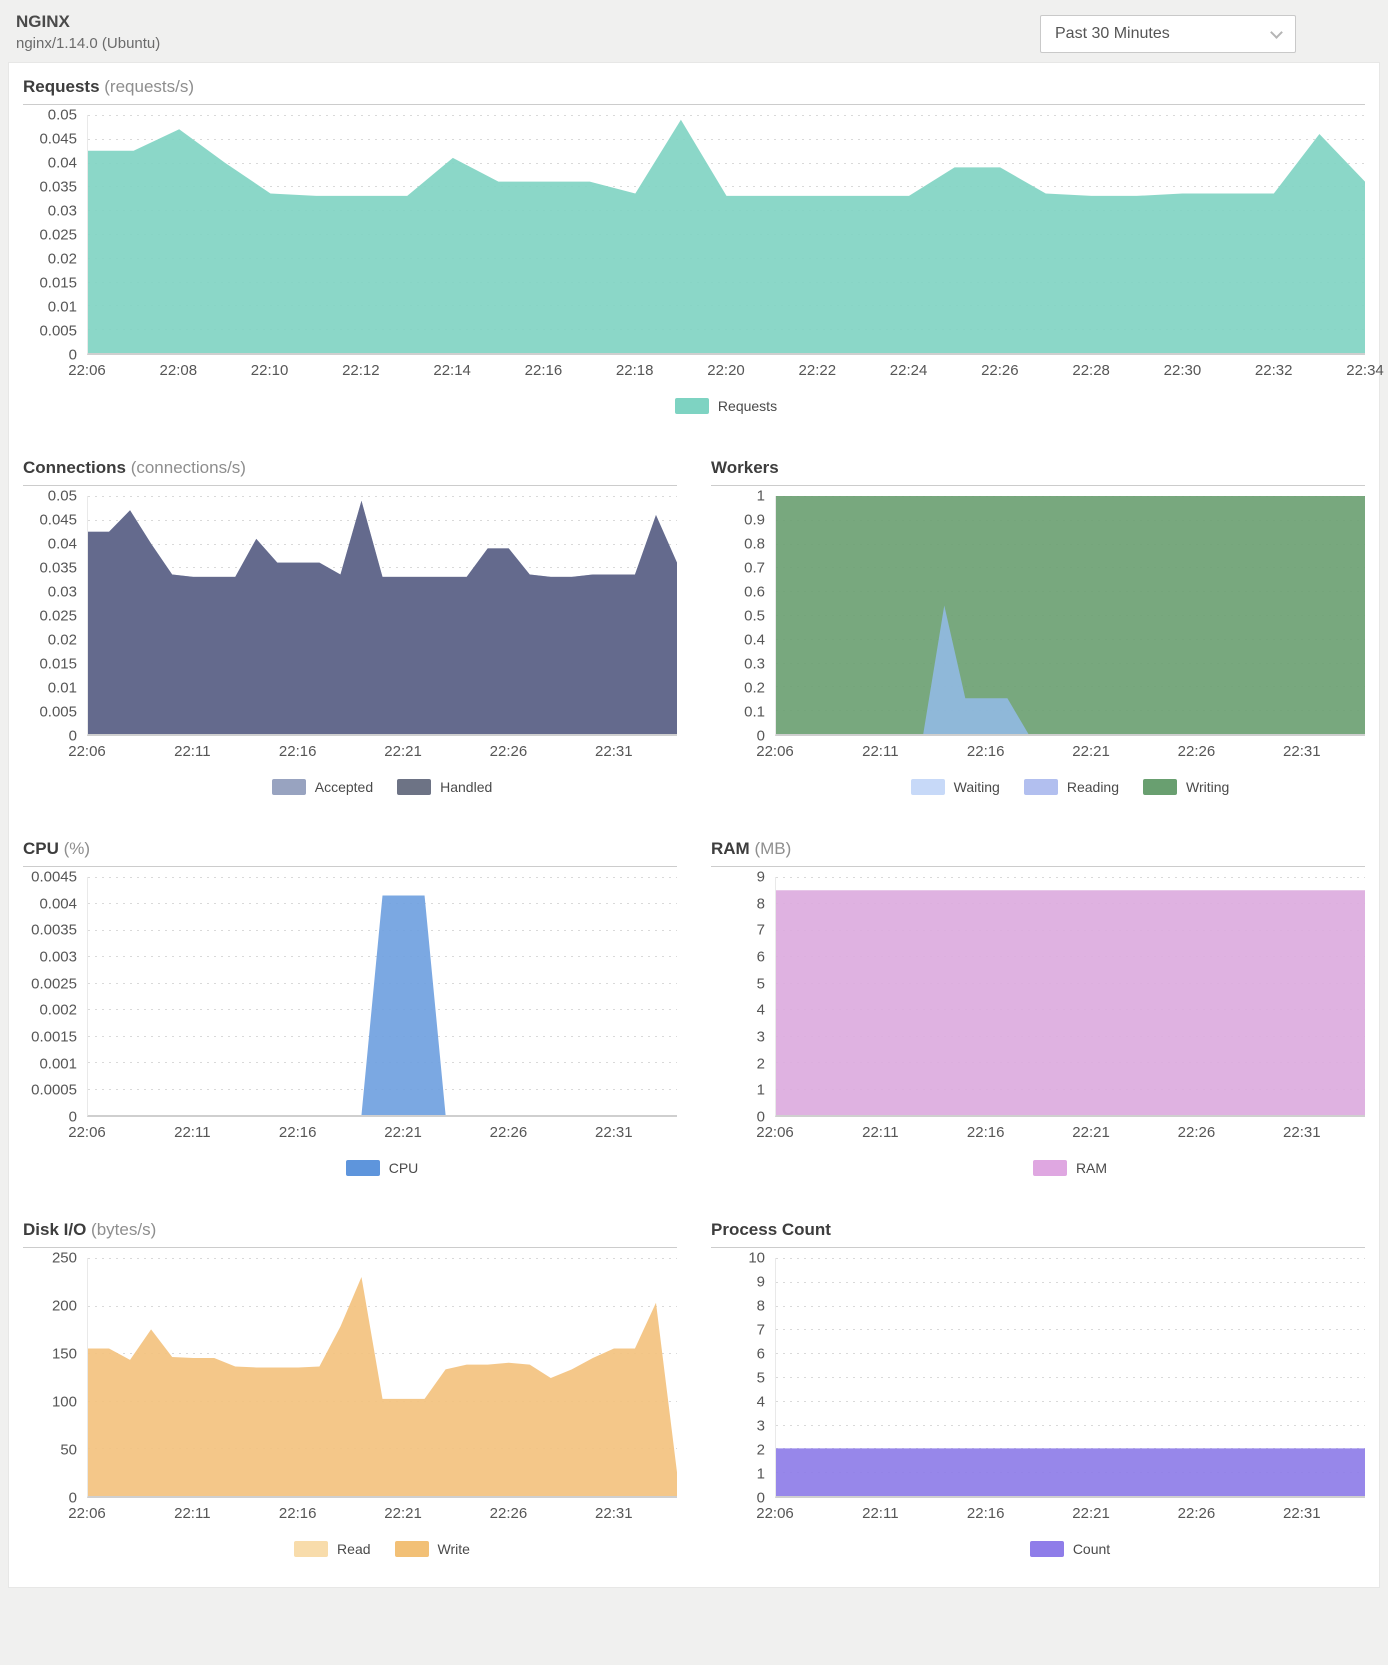 The width and height of the screenshot is (1388, 1665). Describe the element at coordinates (444, 787) in the screenshot. I see `legend-item-handled: Handled` at that location.